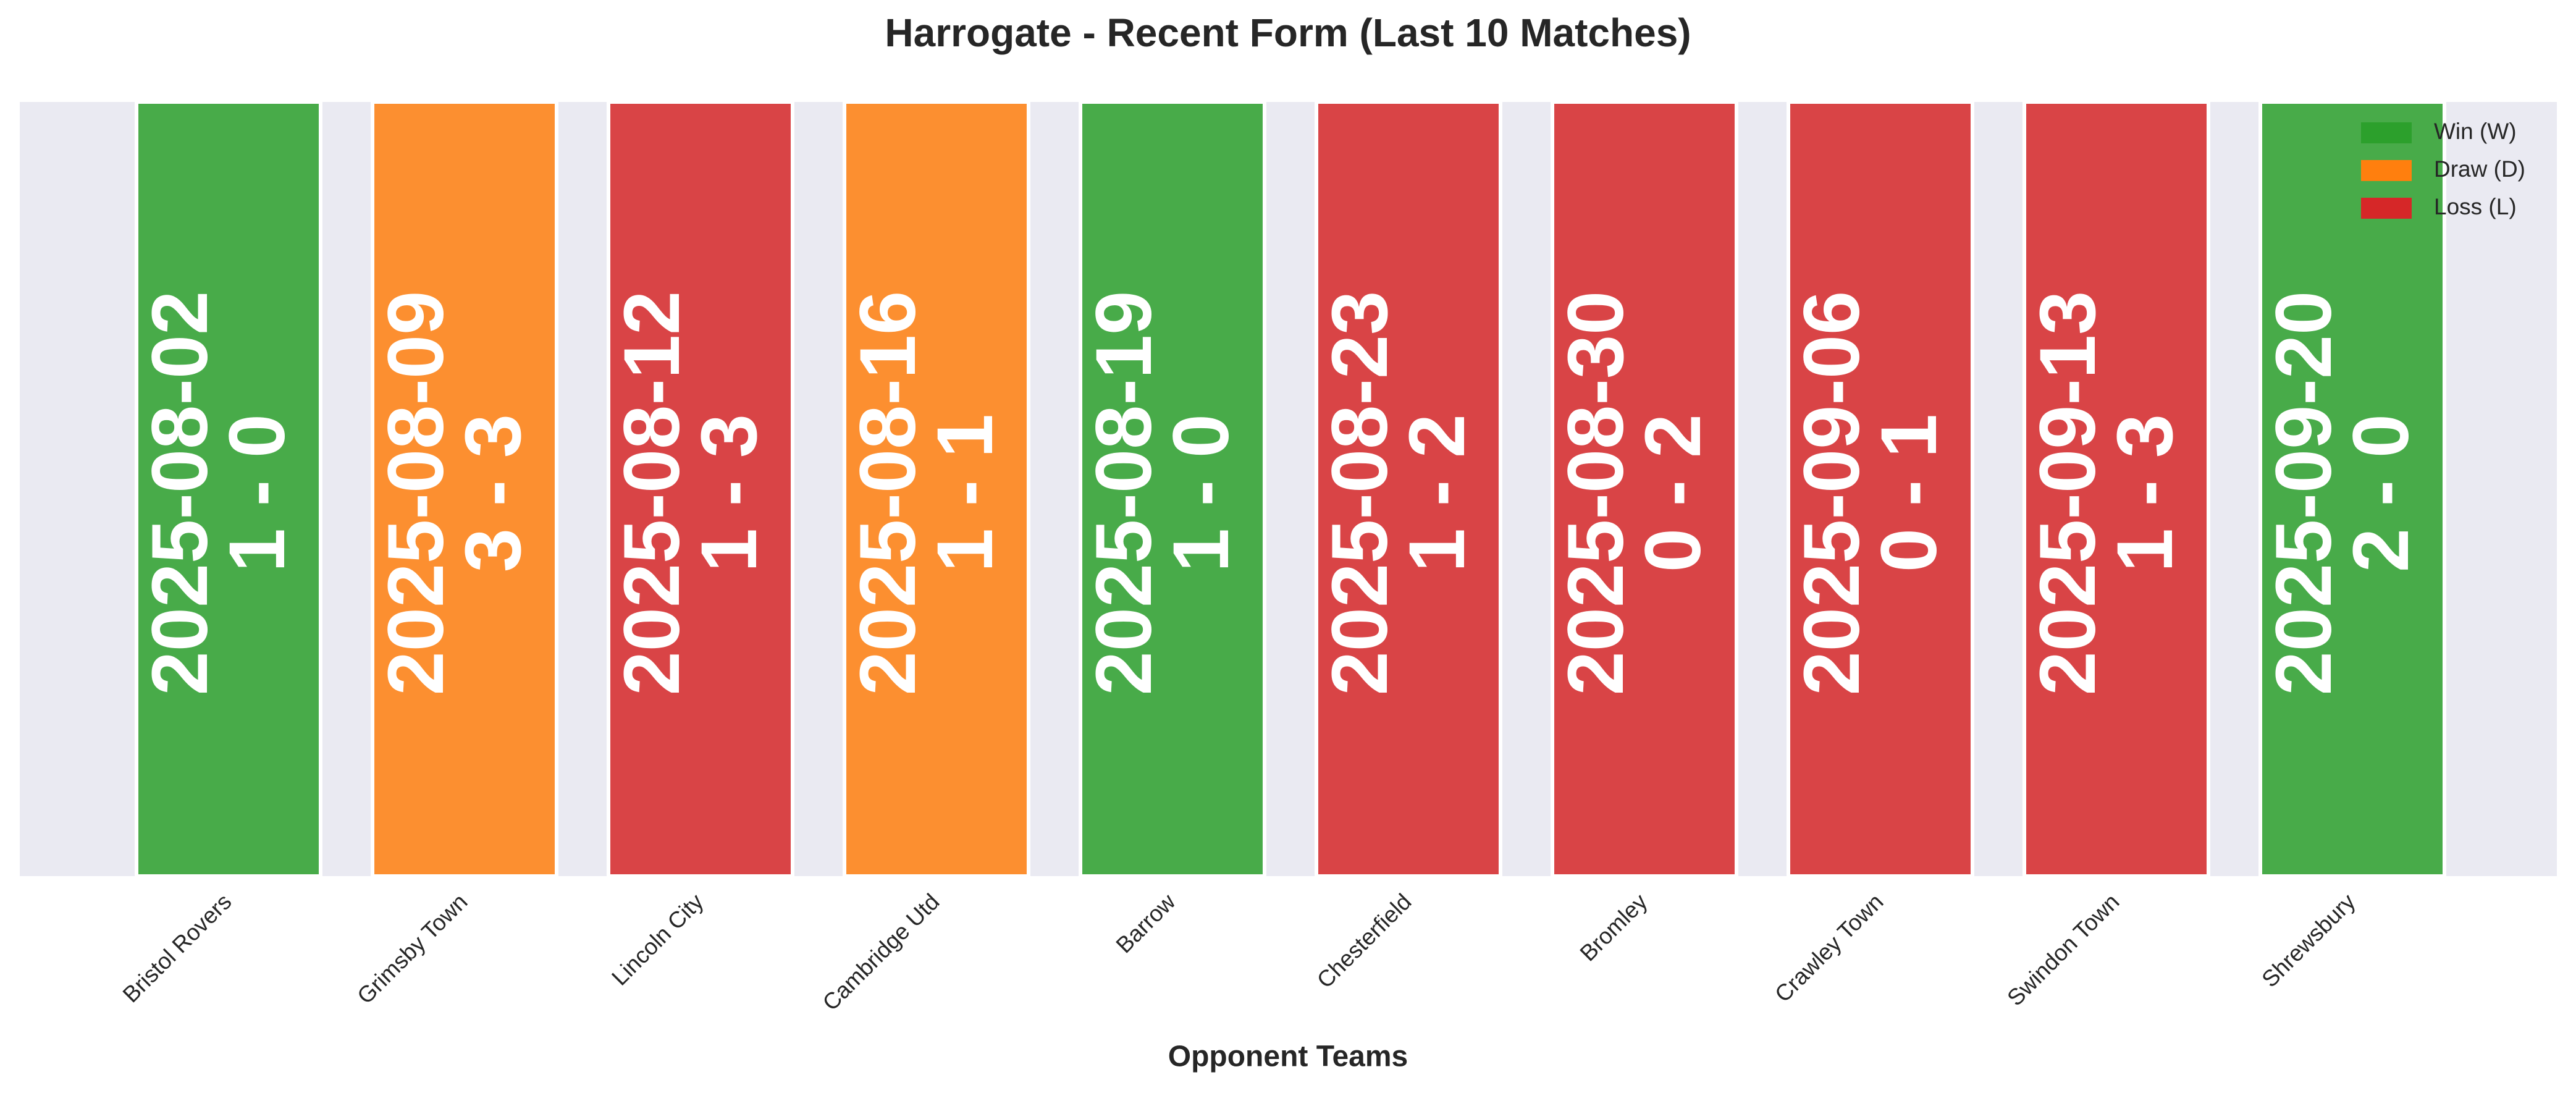  Describe the element at coordinates (1124, 493) in the screenshot. I see `match-date: 2025-08-19` at that location.